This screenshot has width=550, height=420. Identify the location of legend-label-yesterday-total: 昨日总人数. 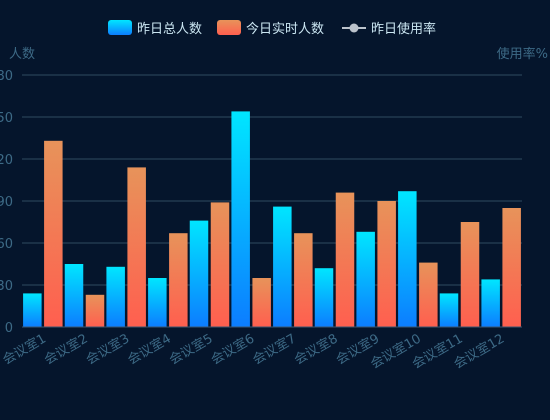
(169, 29).